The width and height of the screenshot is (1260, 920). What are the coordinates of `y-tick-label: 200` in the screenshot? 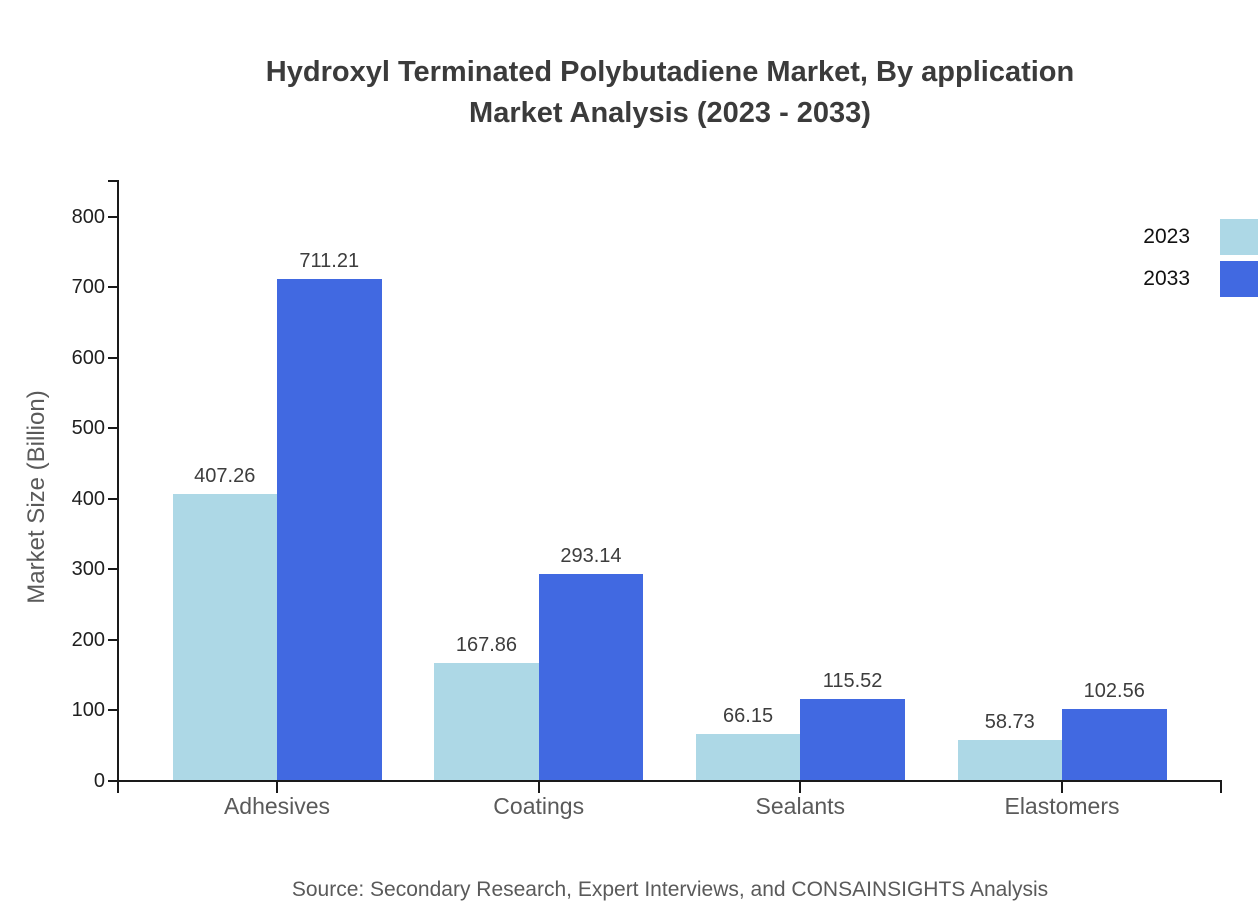 It's located at (88, 639).